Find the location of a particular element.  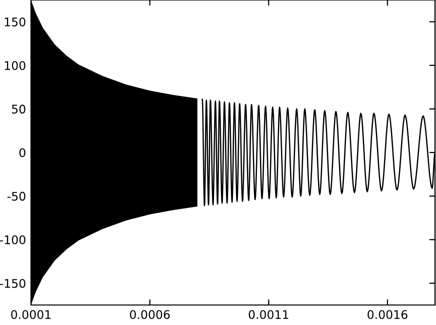

x-tick-label: 0.0011 is located at coordinates (268, 314).